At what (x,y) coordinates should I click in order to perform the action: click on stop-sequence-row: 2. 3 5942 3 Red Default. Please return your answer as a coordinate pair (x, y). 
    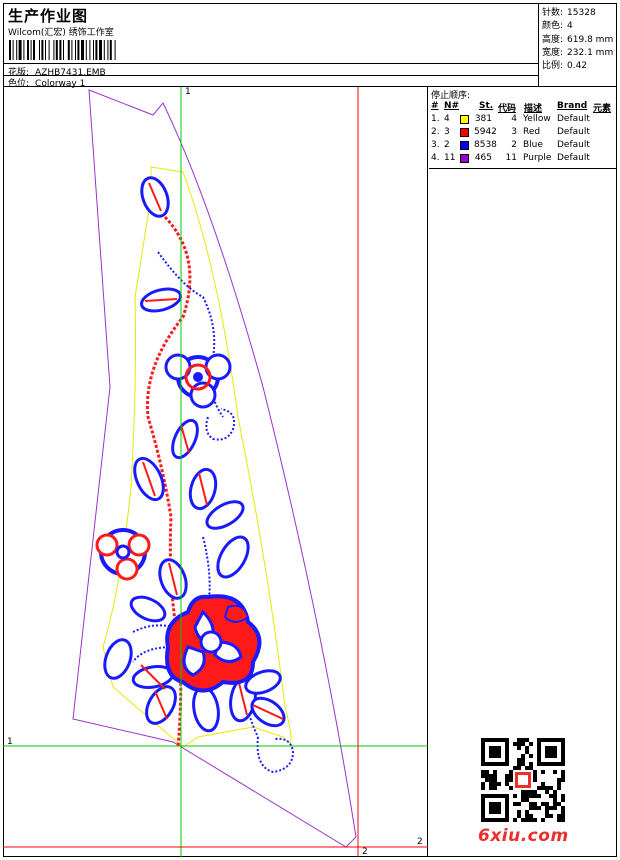
    Looking at the image, I should click on (523, 133).